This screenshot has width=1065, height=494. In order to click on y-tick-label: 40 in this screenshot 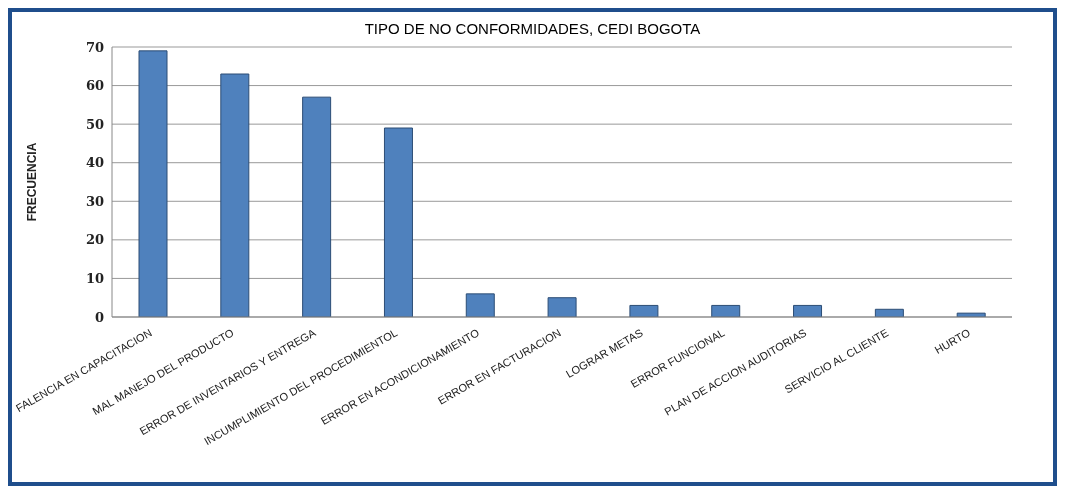, I will do `click(94, 163)`.